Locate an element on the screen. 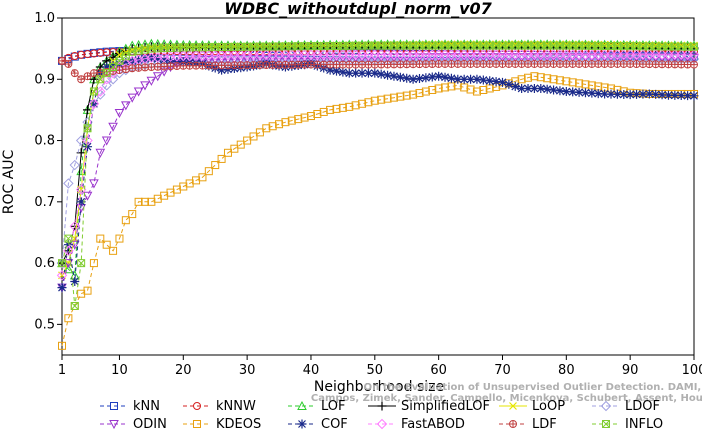 The image size is (702, 434). x-tick-label: 40 is located at coordinates (311, 370).